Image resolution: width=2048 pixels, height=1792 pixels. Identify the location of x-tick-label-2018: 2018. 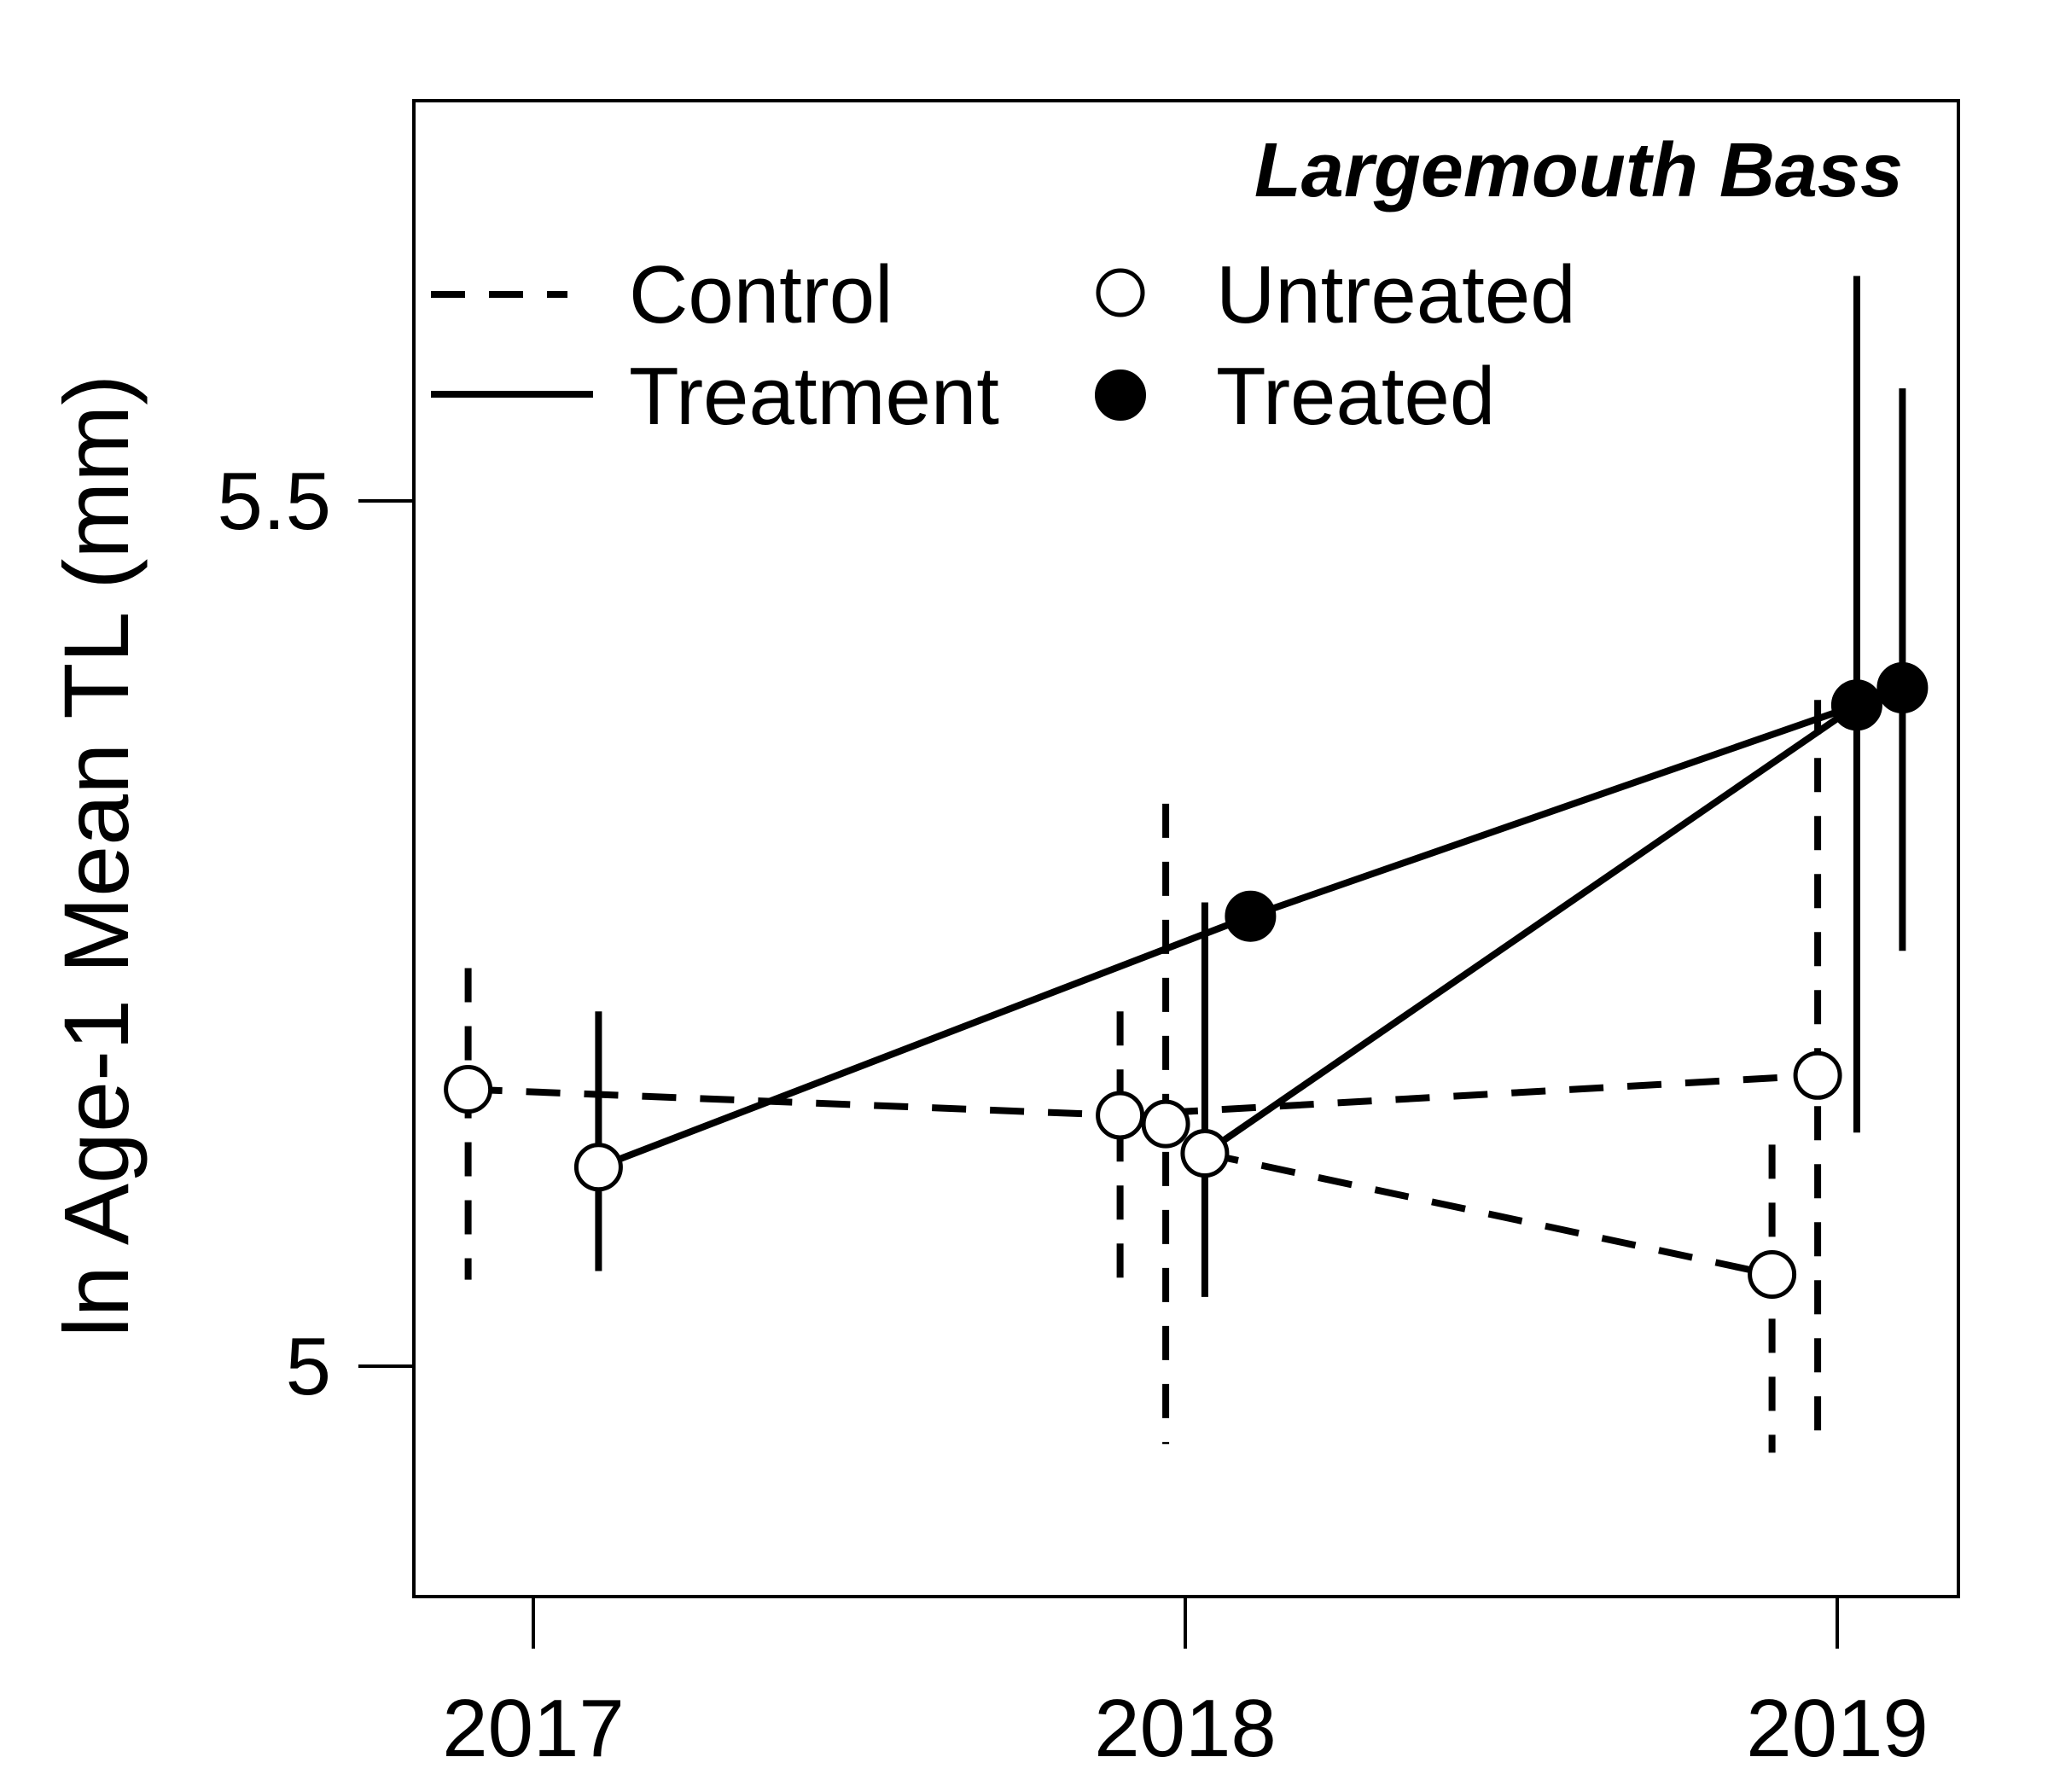
(1185, 1728).